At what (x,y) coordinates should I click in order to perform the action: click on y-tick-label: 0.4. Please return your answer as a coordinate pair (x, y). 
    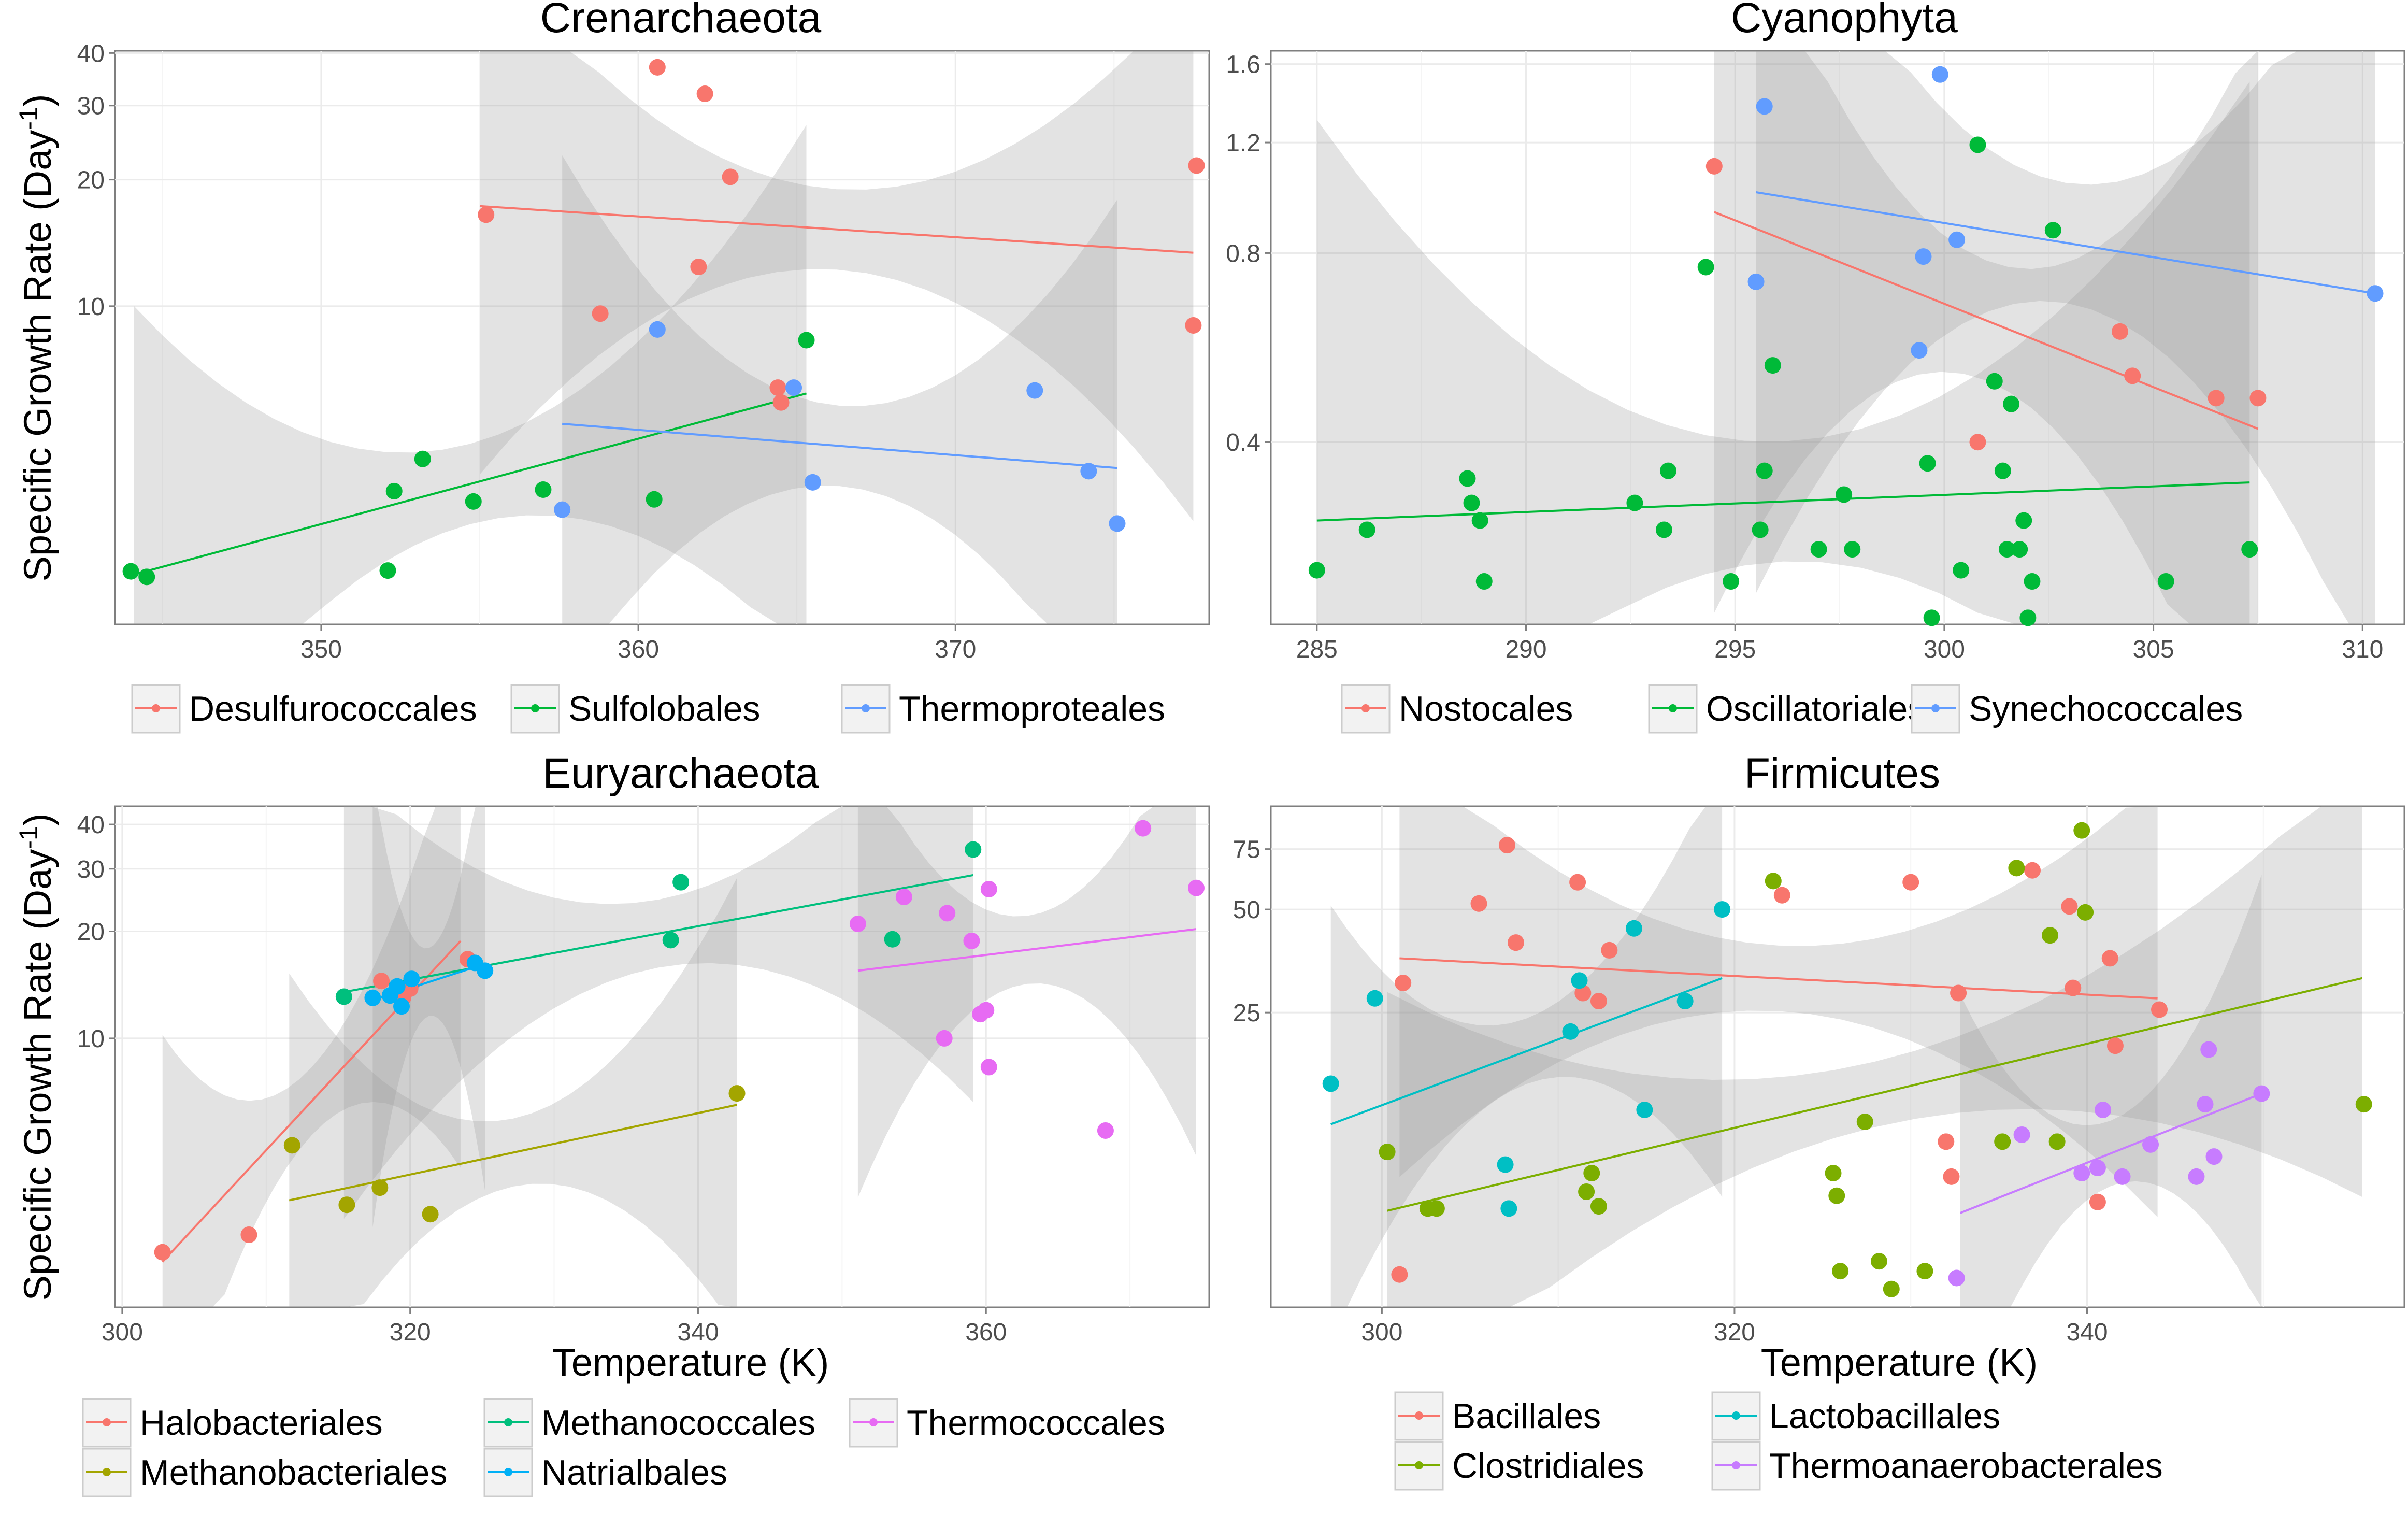
    Looking at the image, I should click on (1243, 442).